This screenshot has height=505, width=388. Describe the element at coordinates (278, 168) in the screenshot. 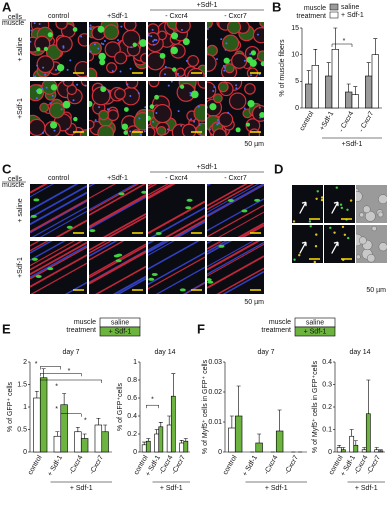

I see `panel-letter: D` at that location.